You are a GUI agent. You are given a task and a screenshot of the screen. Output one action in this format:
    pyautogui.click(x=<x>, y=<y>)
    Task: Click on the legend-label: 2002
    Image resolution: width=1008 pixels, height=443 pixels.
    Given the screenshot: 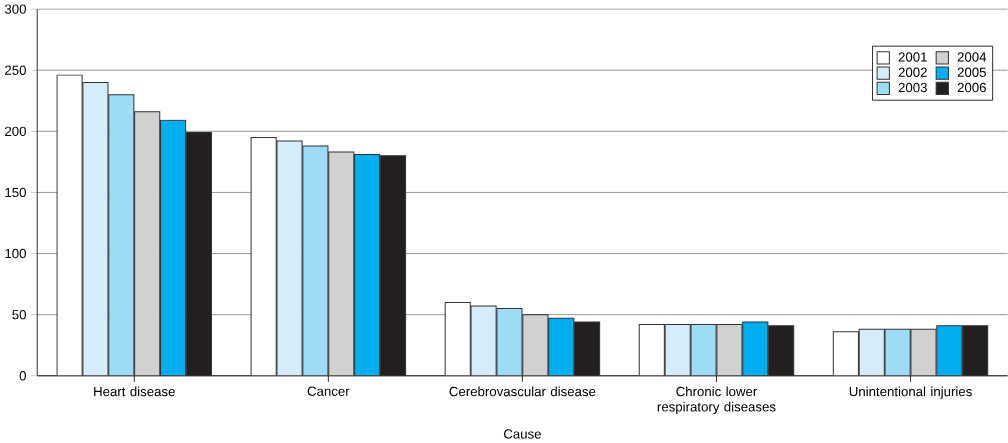 What is the action you would take?
    pyautogui.click(x=912, y=72)
    